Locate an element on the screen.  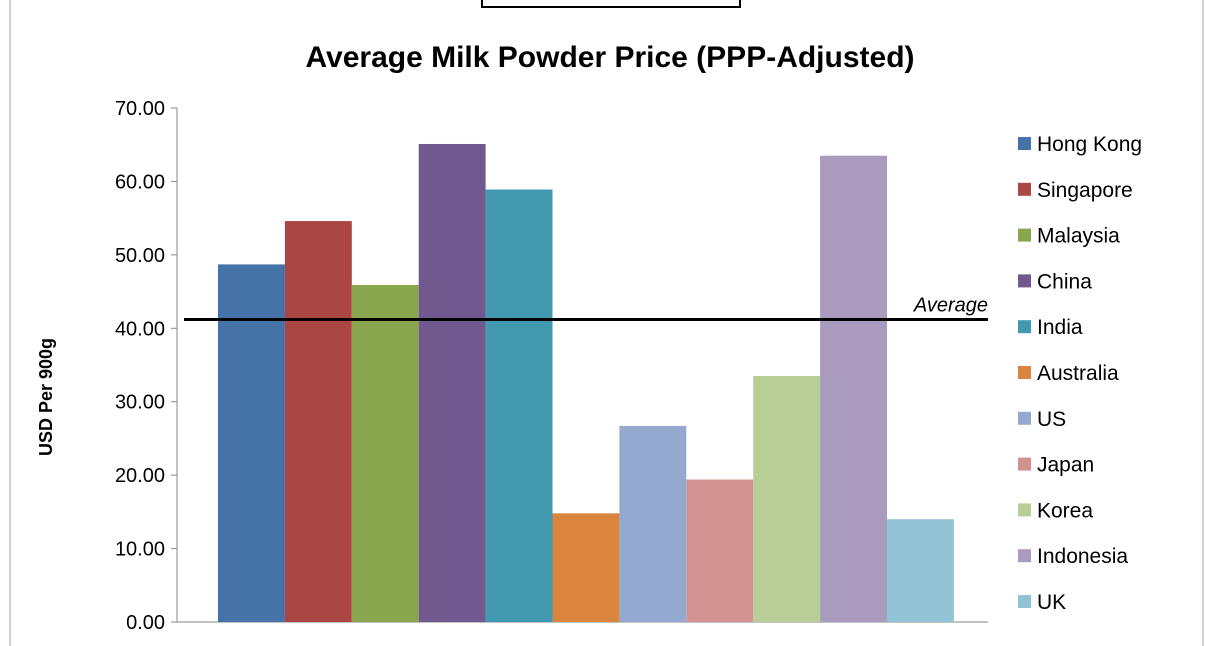
legend-label: Malaysia is located at coordinates (1078, 236).